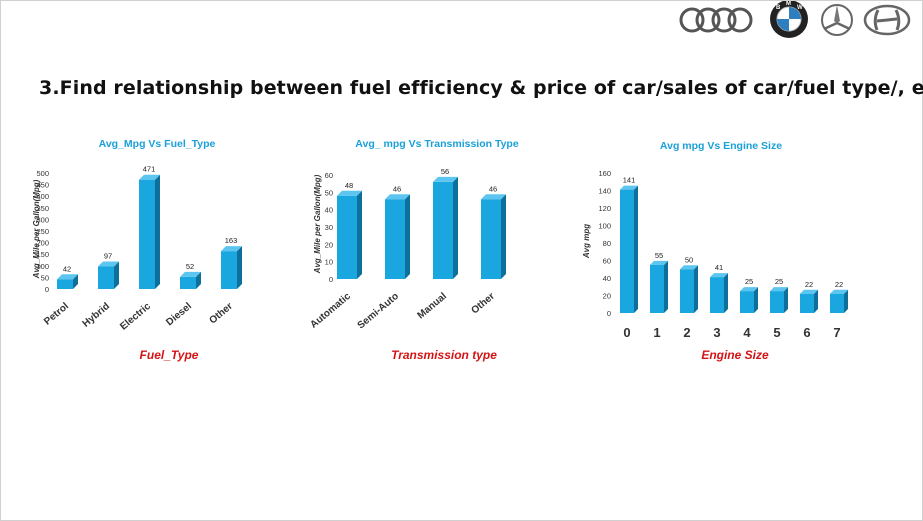 Image resolution: width=923 pixels, height=521 pixels. What do you see at coordinates (609, 313) in the screenshot?
I see `y-tick-label: 0` at bounding box center [609, 313].